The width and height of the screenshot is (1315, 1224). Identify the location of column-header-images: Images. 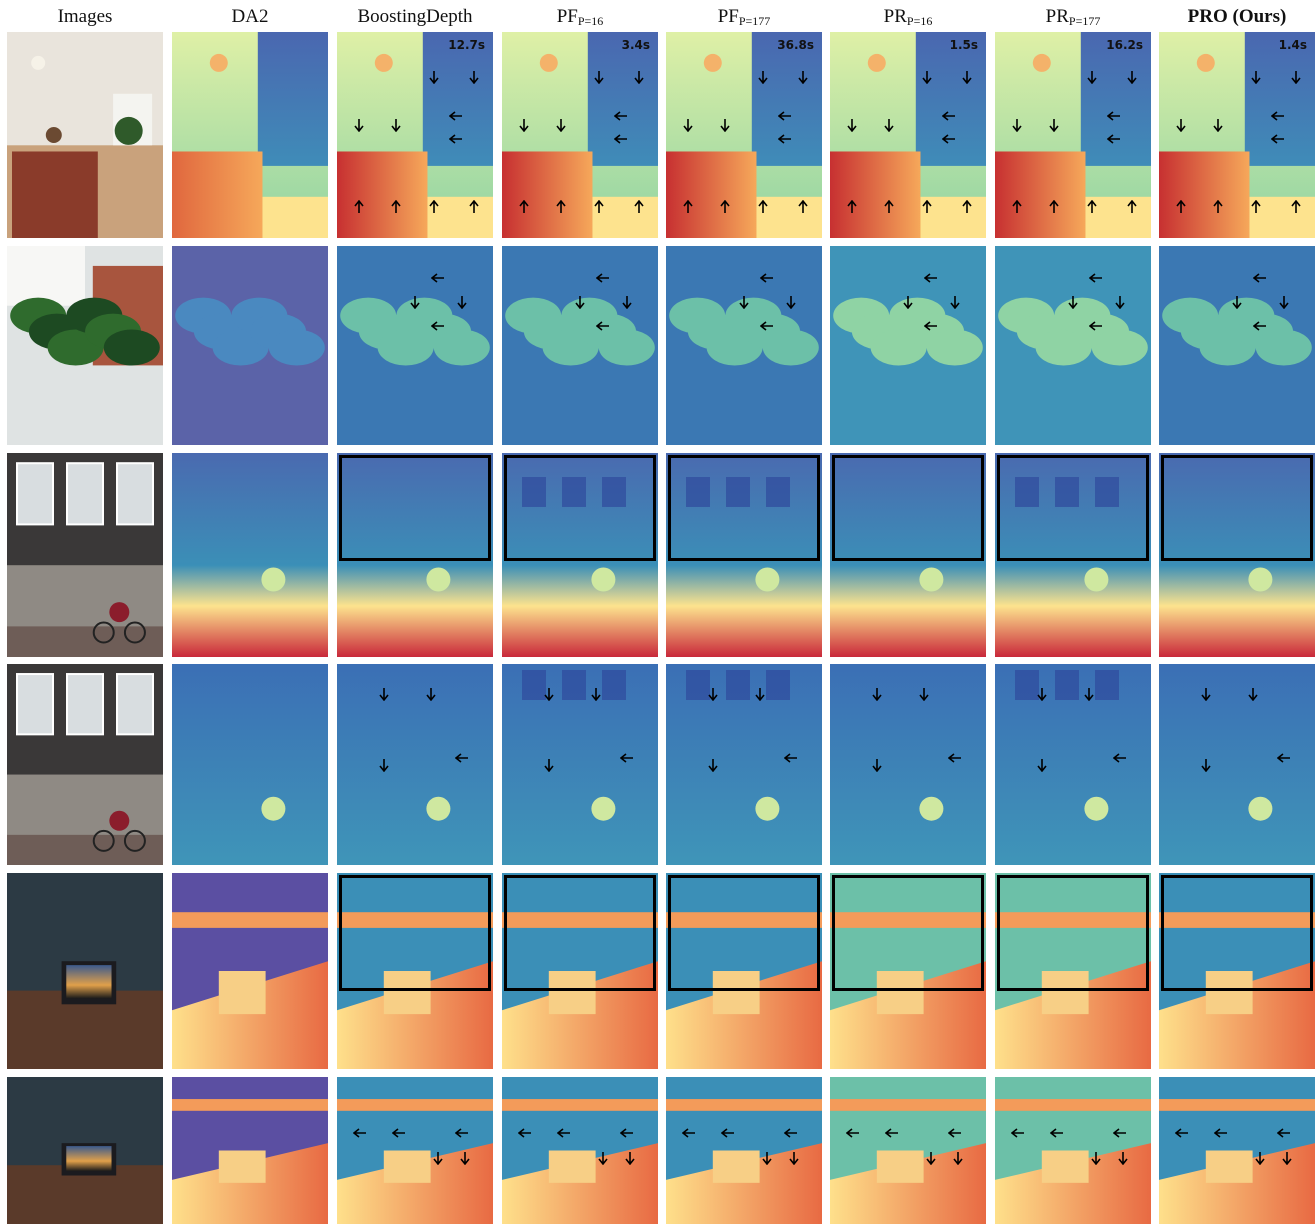
(85, 17).